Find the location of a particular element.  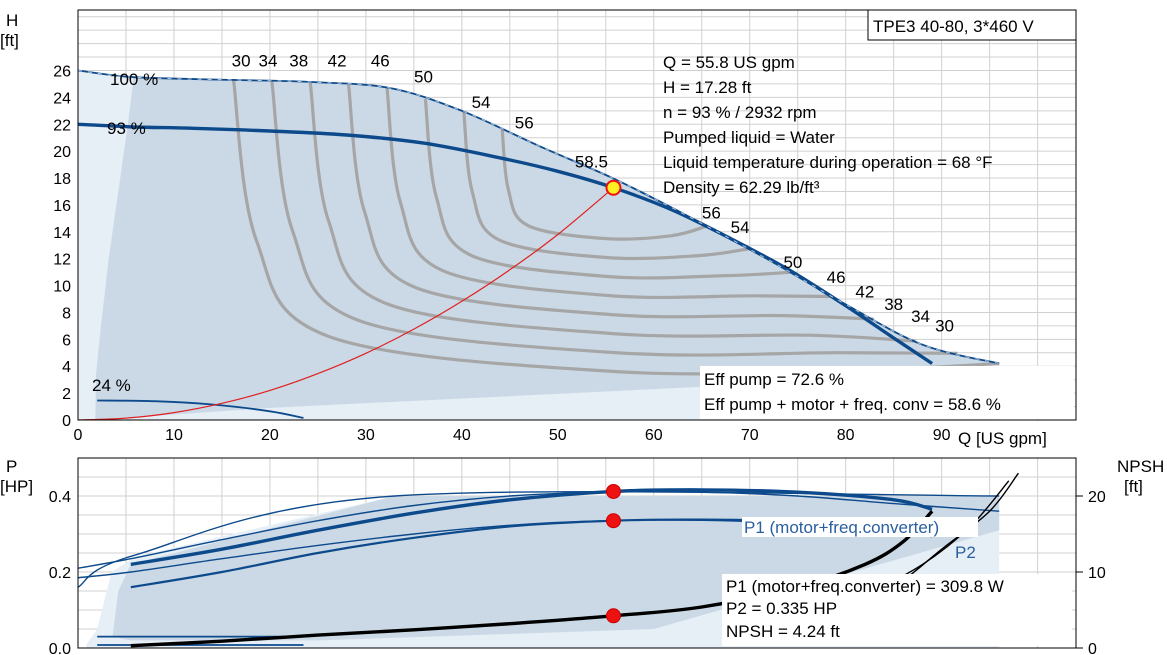

x-tick-label: 70 is located at coordinates (750, 435).